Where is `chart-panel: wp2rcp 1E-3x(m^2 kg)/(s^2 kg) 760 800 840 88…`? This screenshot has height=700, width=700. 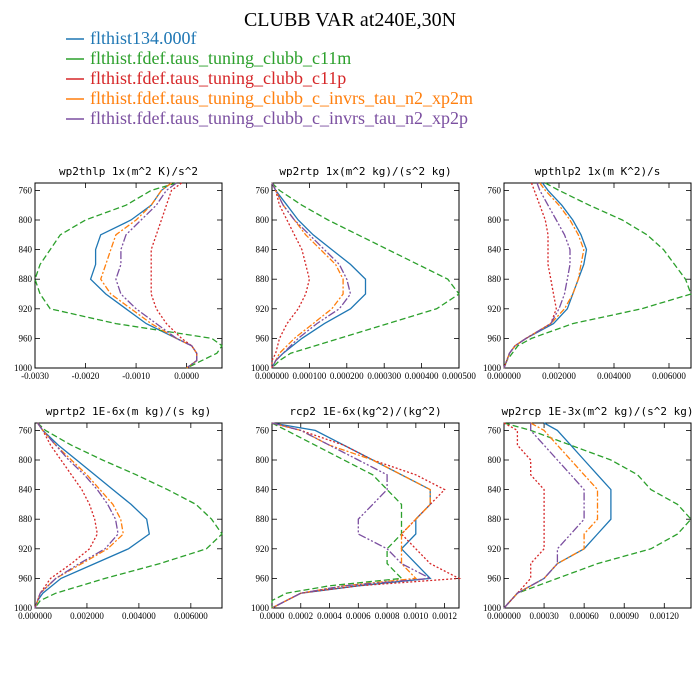
chart-panel: wp2rcp 1E-3x(m^2 kg)/(s^2 kg) 760 800 840 88… is located at coordinates (588, 513).